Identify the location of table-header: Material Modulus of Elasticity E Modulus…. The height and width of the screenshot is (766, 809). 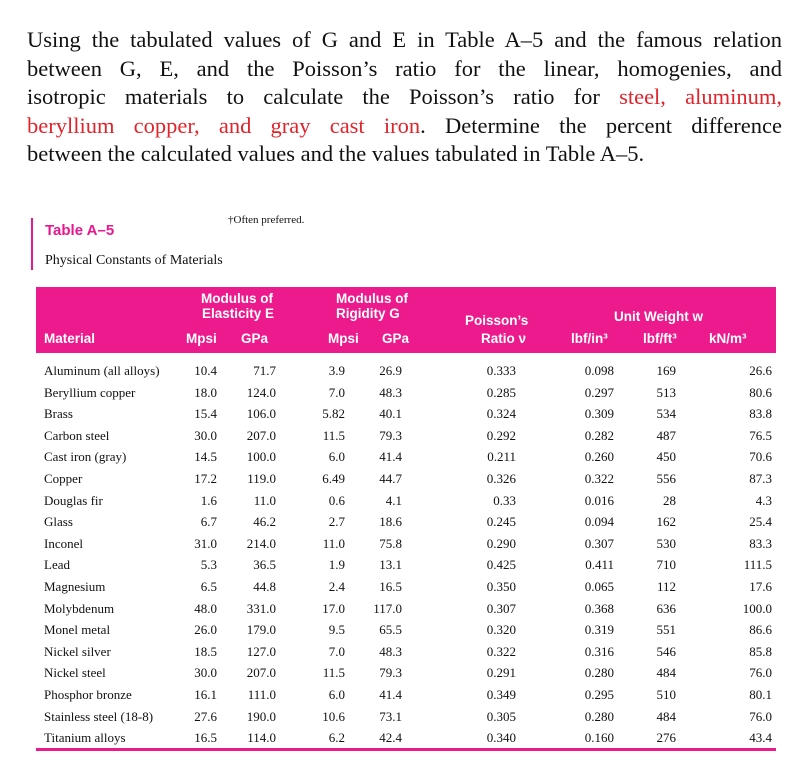
(406, 320).